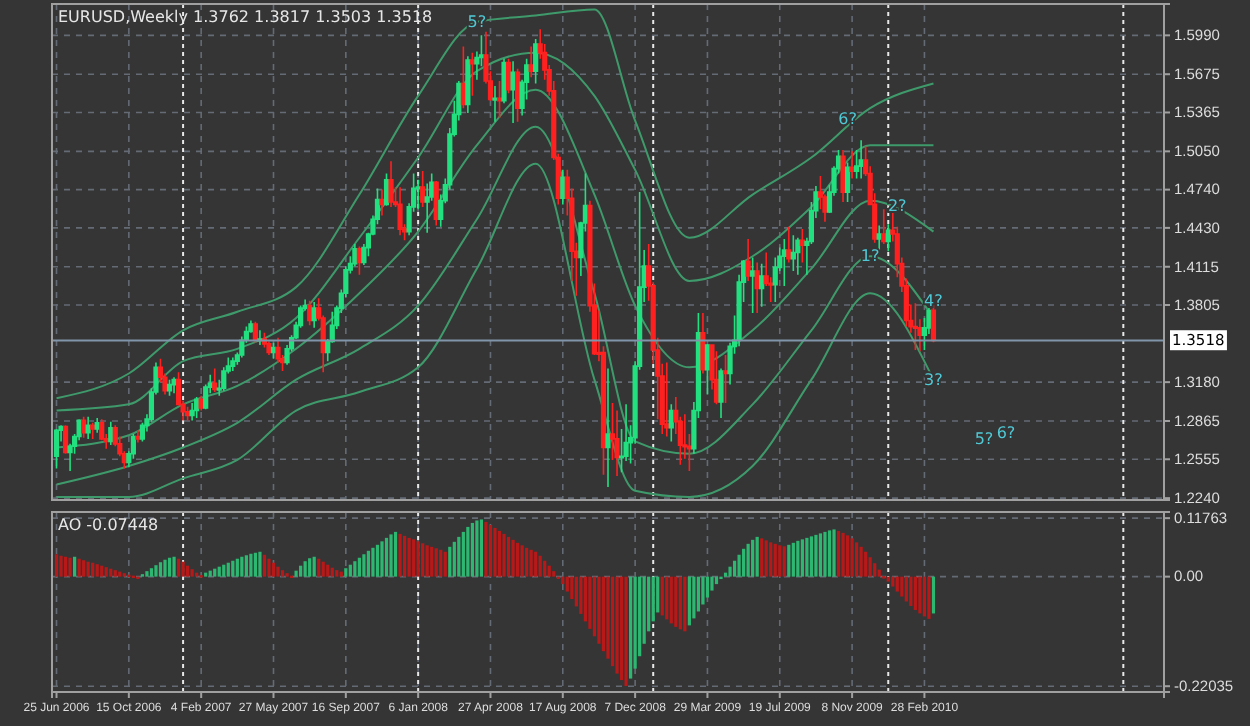  Describe the element at coordinates (108, 525) in the screenshot. I see `chart-title: AO -0.07448` at that location.